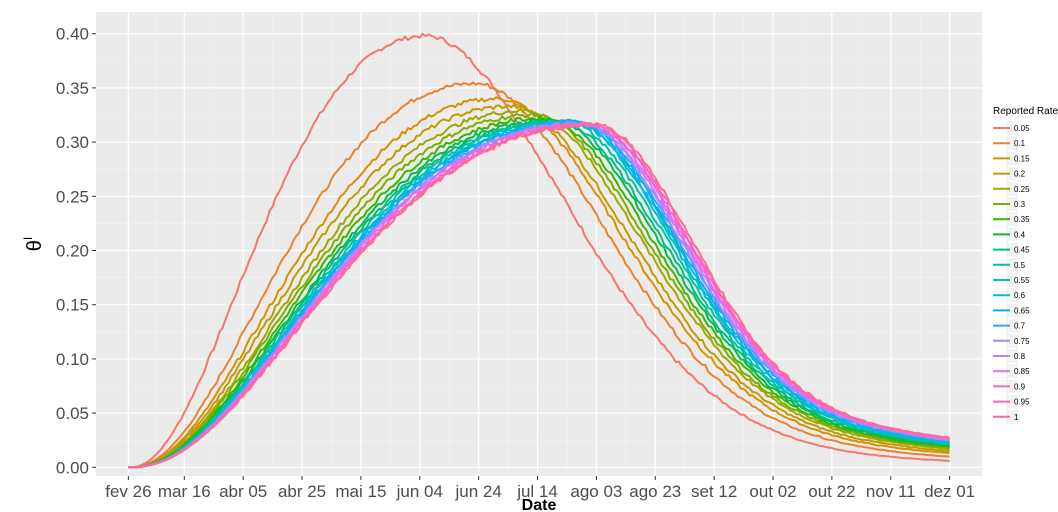 The image size is (1058, 512). Describe the element at coordinates (72, 413) in the screenshot. I see `y-tick-label: 0.05` at that location.